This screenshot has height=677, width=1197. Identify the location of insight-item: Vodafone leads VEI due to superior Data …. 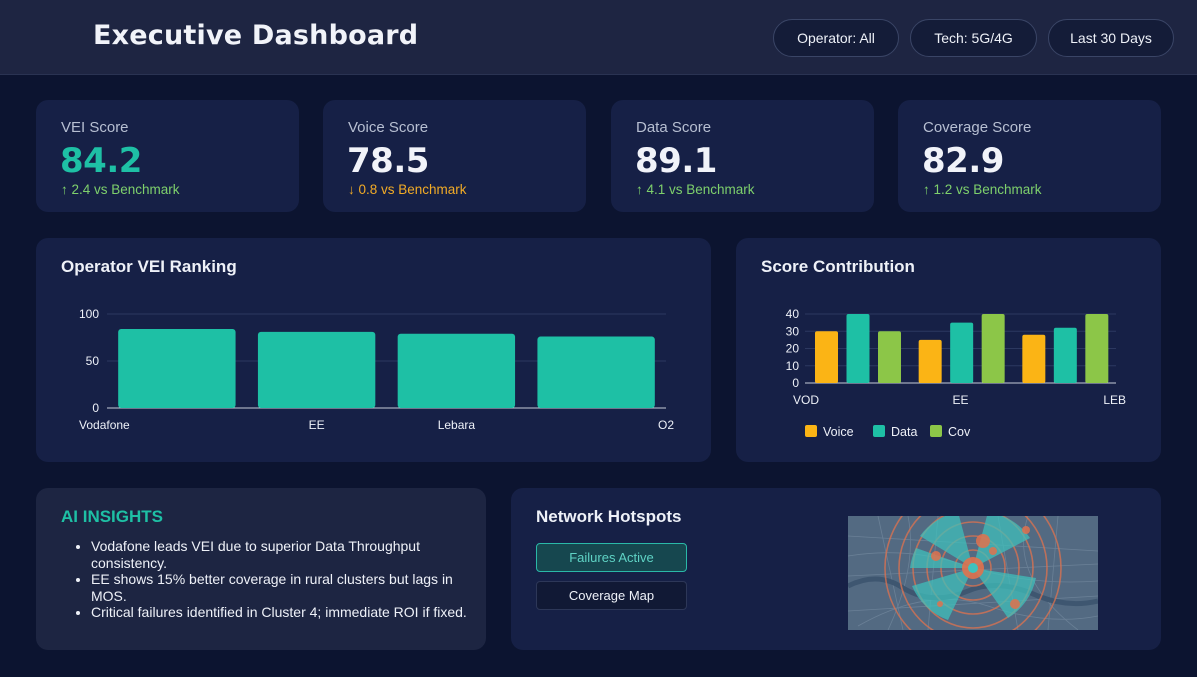
(286, 554).